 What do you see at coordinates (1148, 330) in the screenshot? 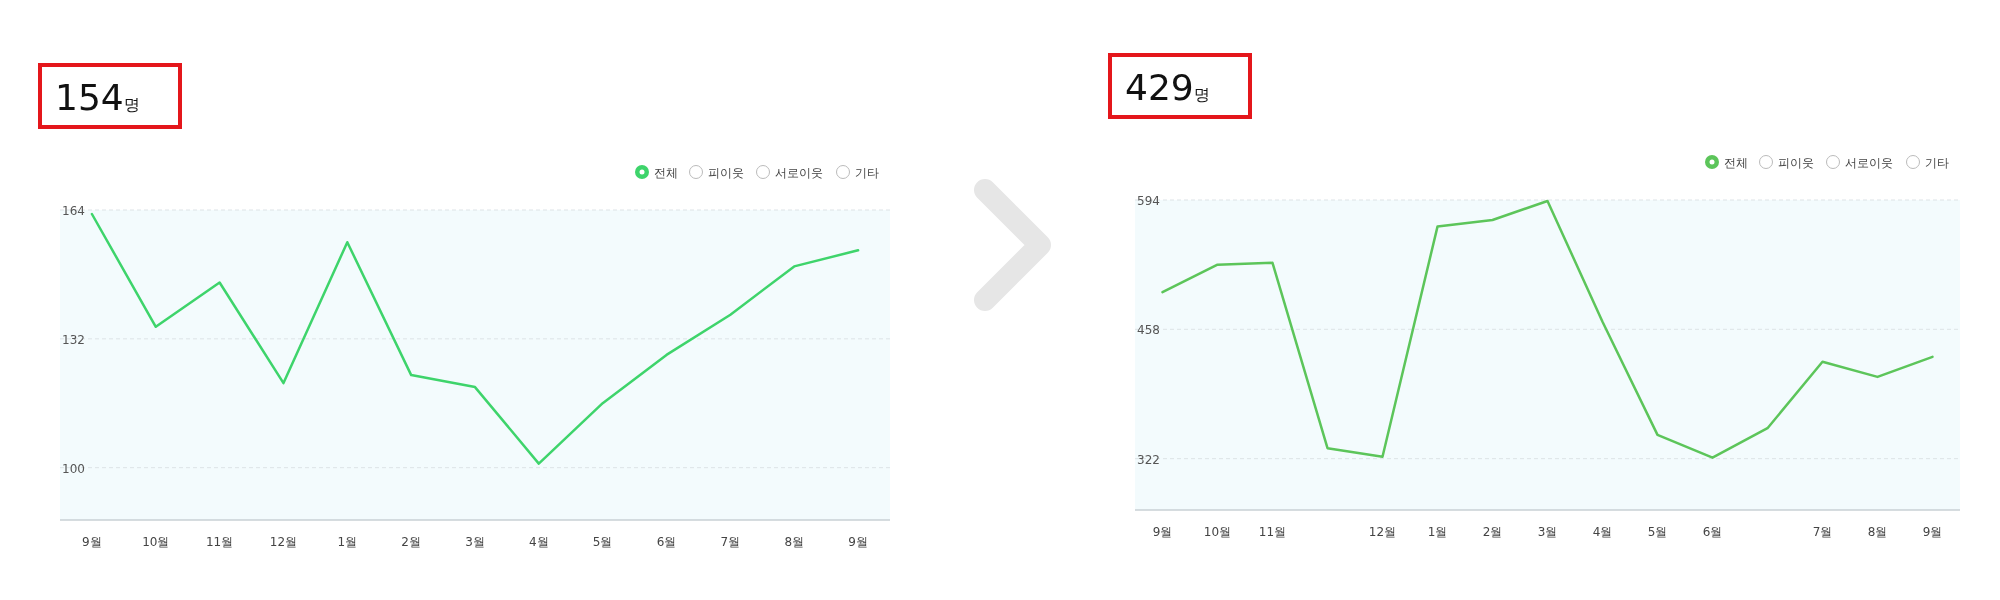
I see `y-tick-label: 458` at bounding box center [1148, 330].